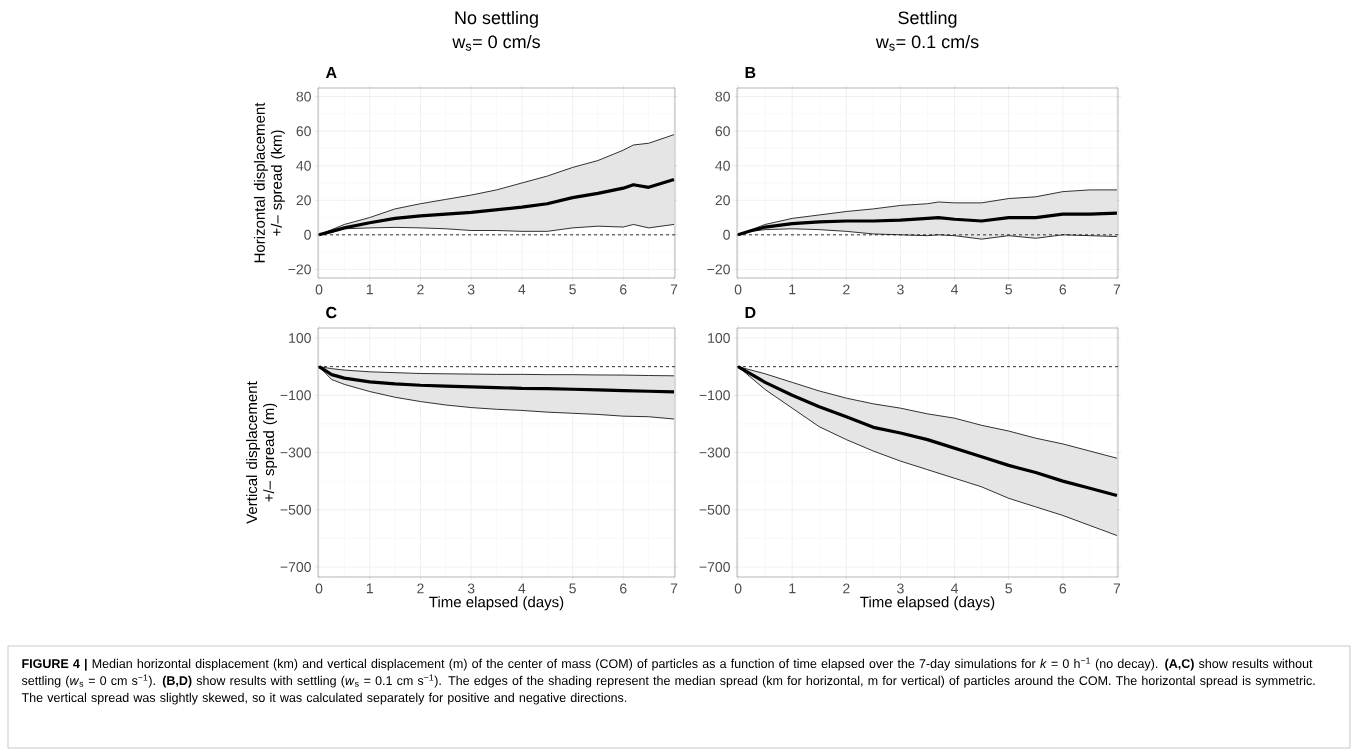 The width and height of the screenshot is (1358, 756). Describe the element at coordinates (927, 19) in the screenshot. I see `chart-title: Settling` at that location.